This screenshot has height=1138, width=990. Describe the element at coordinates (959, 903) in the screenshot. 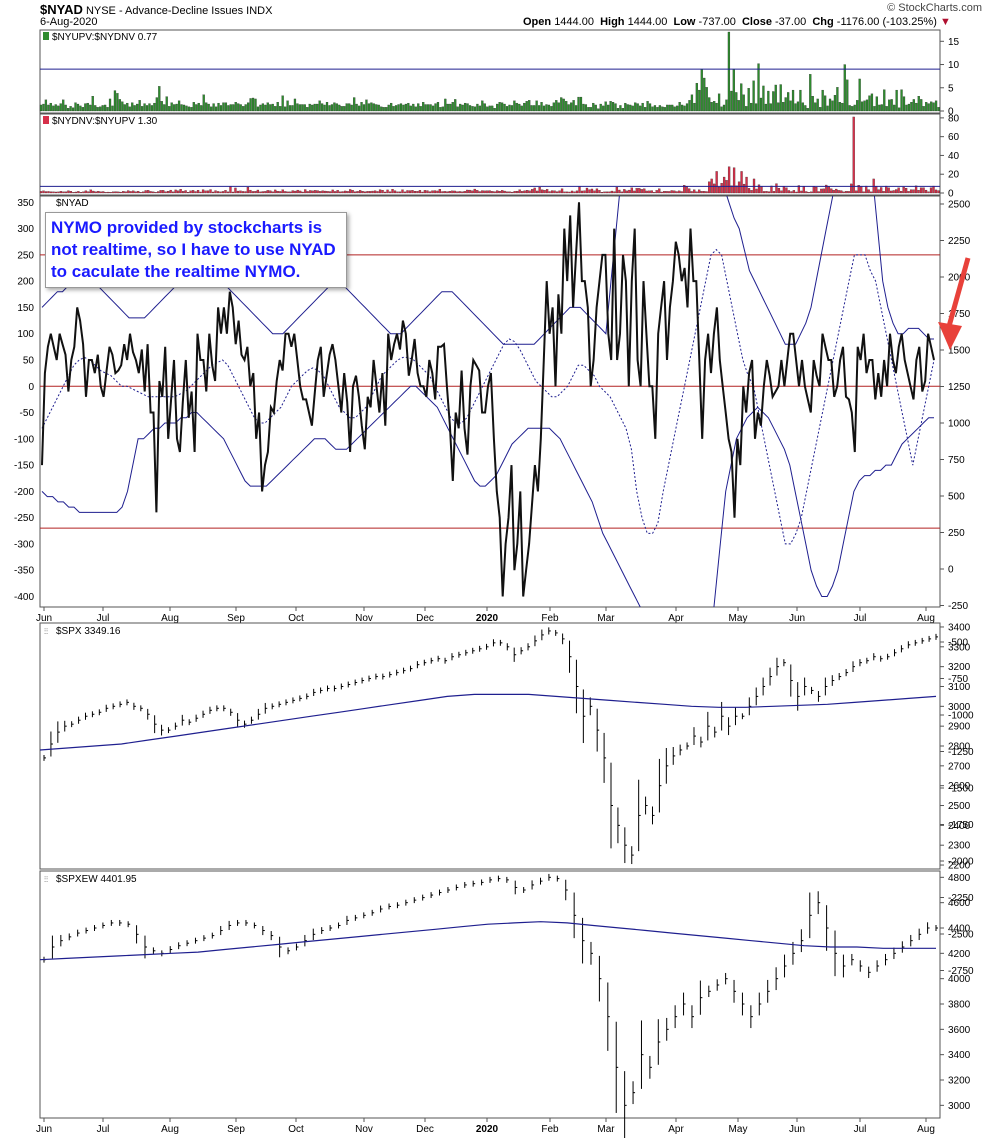

I see `y-tick-label: 4600` at that location.